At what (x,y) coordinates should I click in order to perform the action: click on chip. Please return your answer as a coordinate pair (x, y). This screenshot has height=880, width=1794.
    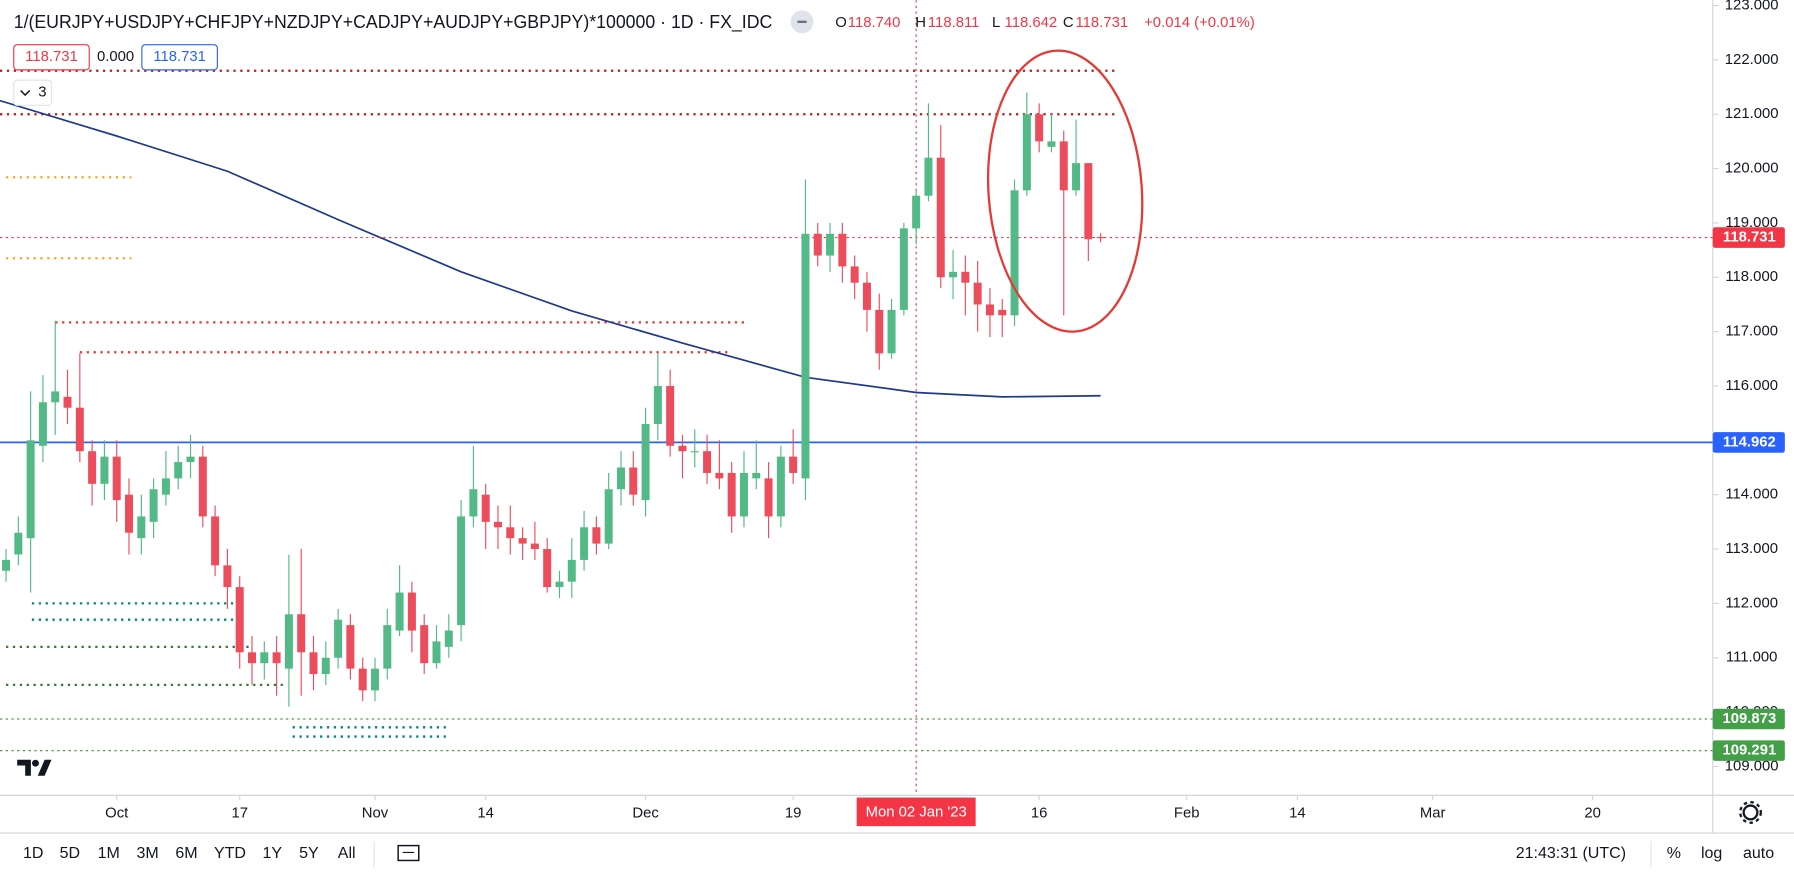
    Looking at the image, I should click on (179, 57).